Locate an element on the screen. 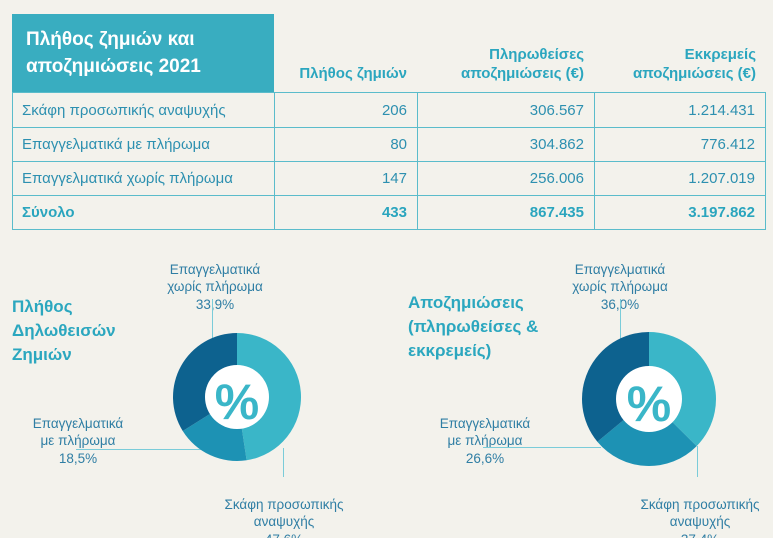 Image resolution: width=773 pixels, height=538 pixels. chart-claims-label-with-crew: Επαγγελματικά με πλήρωμα 18,5% is located at coordinates (78, 441).